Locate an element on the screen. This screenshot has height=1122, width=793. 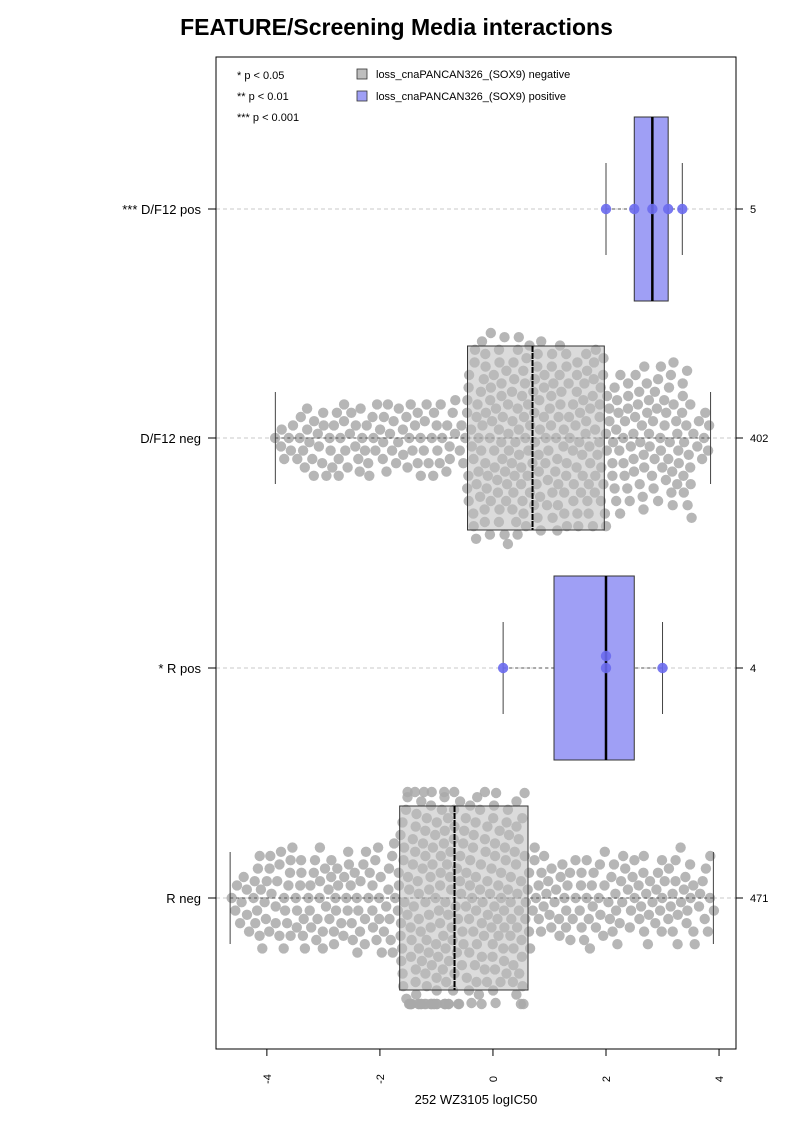
legend-label: loss_cnaPANCAN326_(SOX9) negative is located at coordinates (473, 75).